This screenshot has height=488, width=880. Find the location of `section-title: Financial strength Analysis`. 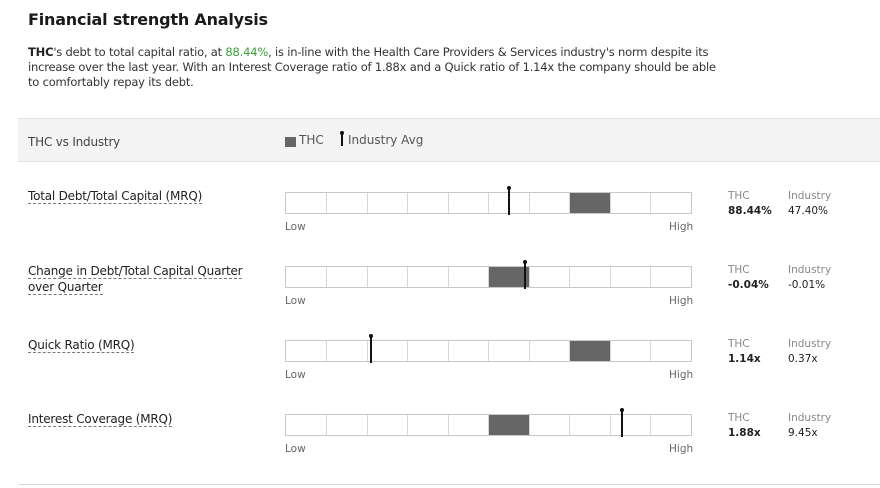

section-title: Financial strength Analysis is located at coordinates (148, 19).